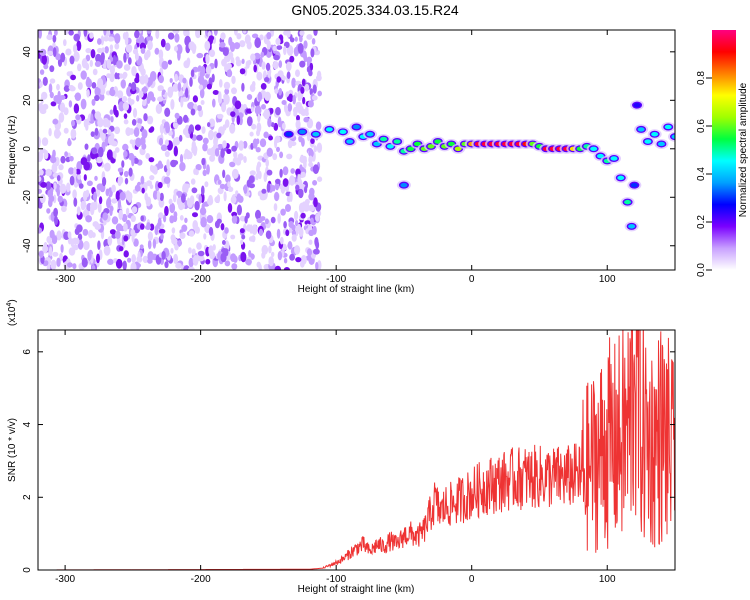  Describe the element at coordinates (201, 579) in the screenshot. I see `snr-x-tick-label: -200` at that location.